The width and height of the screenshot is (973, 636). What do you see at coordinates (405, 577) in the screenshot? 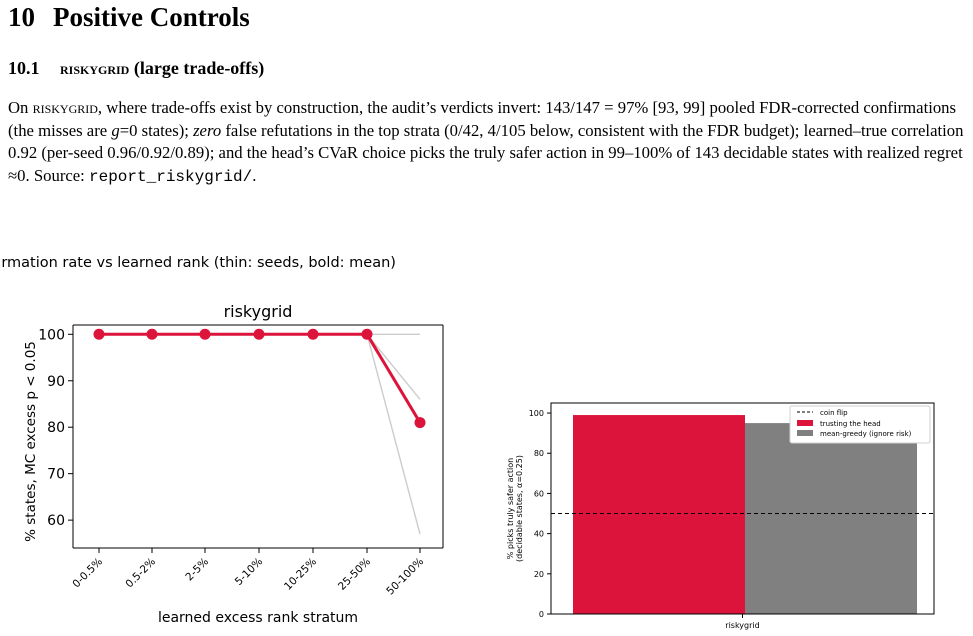
I see `x-tick-label: 50-100%` at bounding box center [405, 577].